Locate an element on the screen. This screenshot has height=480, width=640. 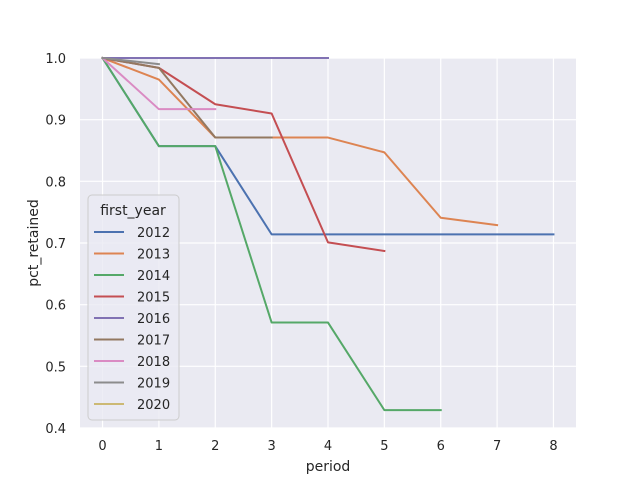
x-tick-label: 5 is located at coordinates (384, 446).